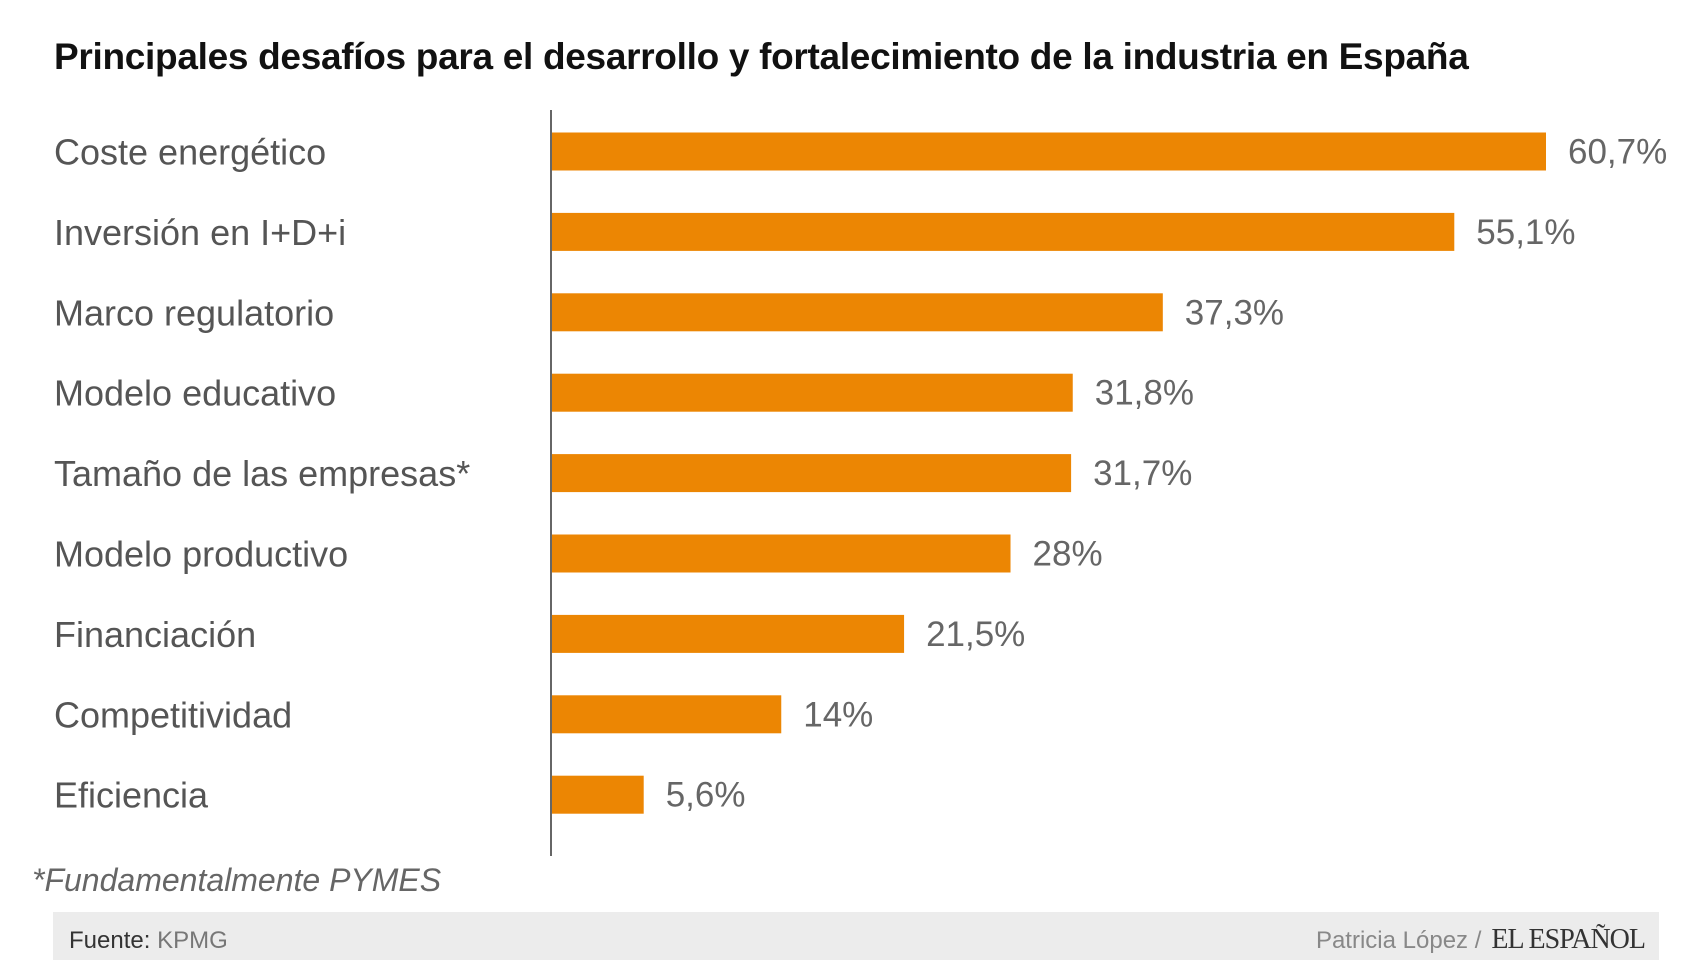 The height and width of the screenshot is (960, 1706). What do you see at coordinates (1234, 312) in the screenshot?
I see `data-label: 37,3%` at bounding box center [1234, 312].